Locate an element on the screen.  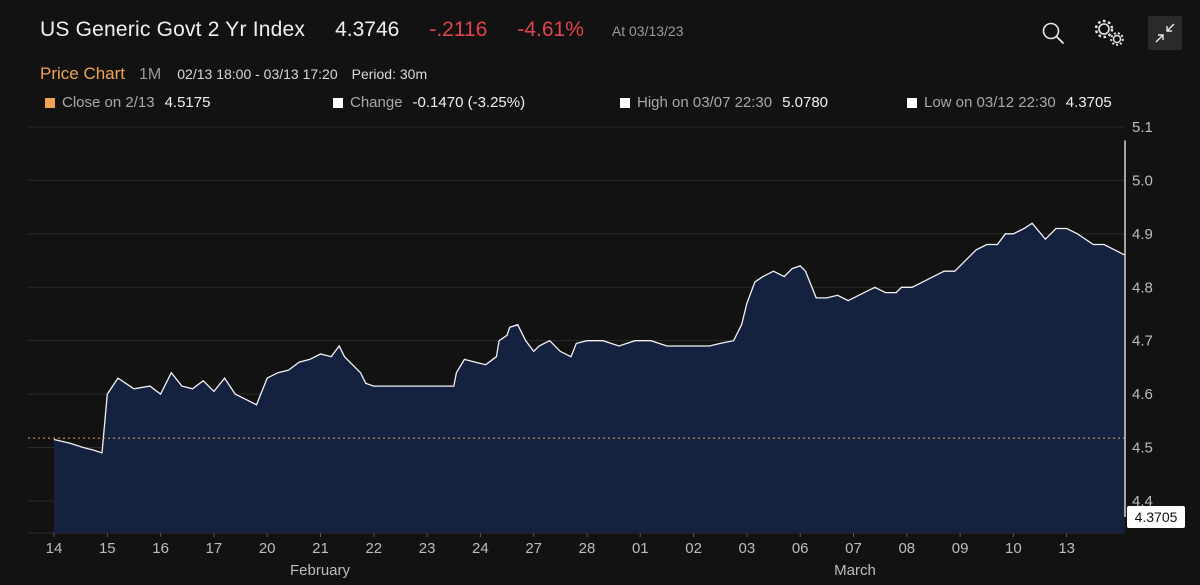
y-tick-label: 4.7 is located at coordinates (1142, 341).